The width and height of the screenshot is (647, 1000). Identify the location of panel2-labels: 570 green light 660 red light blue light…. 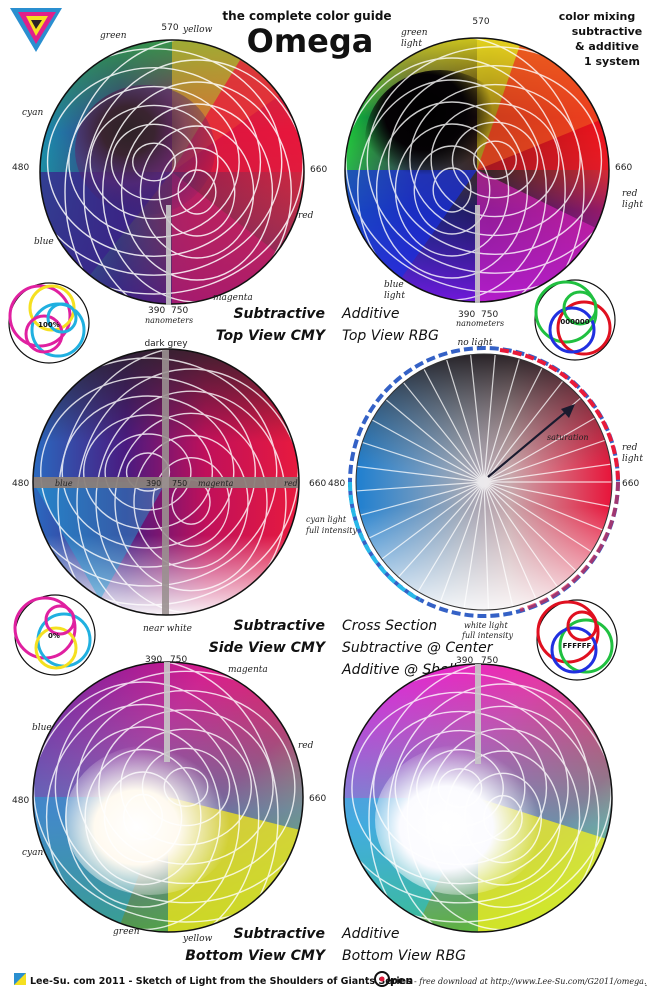
(513, 172).